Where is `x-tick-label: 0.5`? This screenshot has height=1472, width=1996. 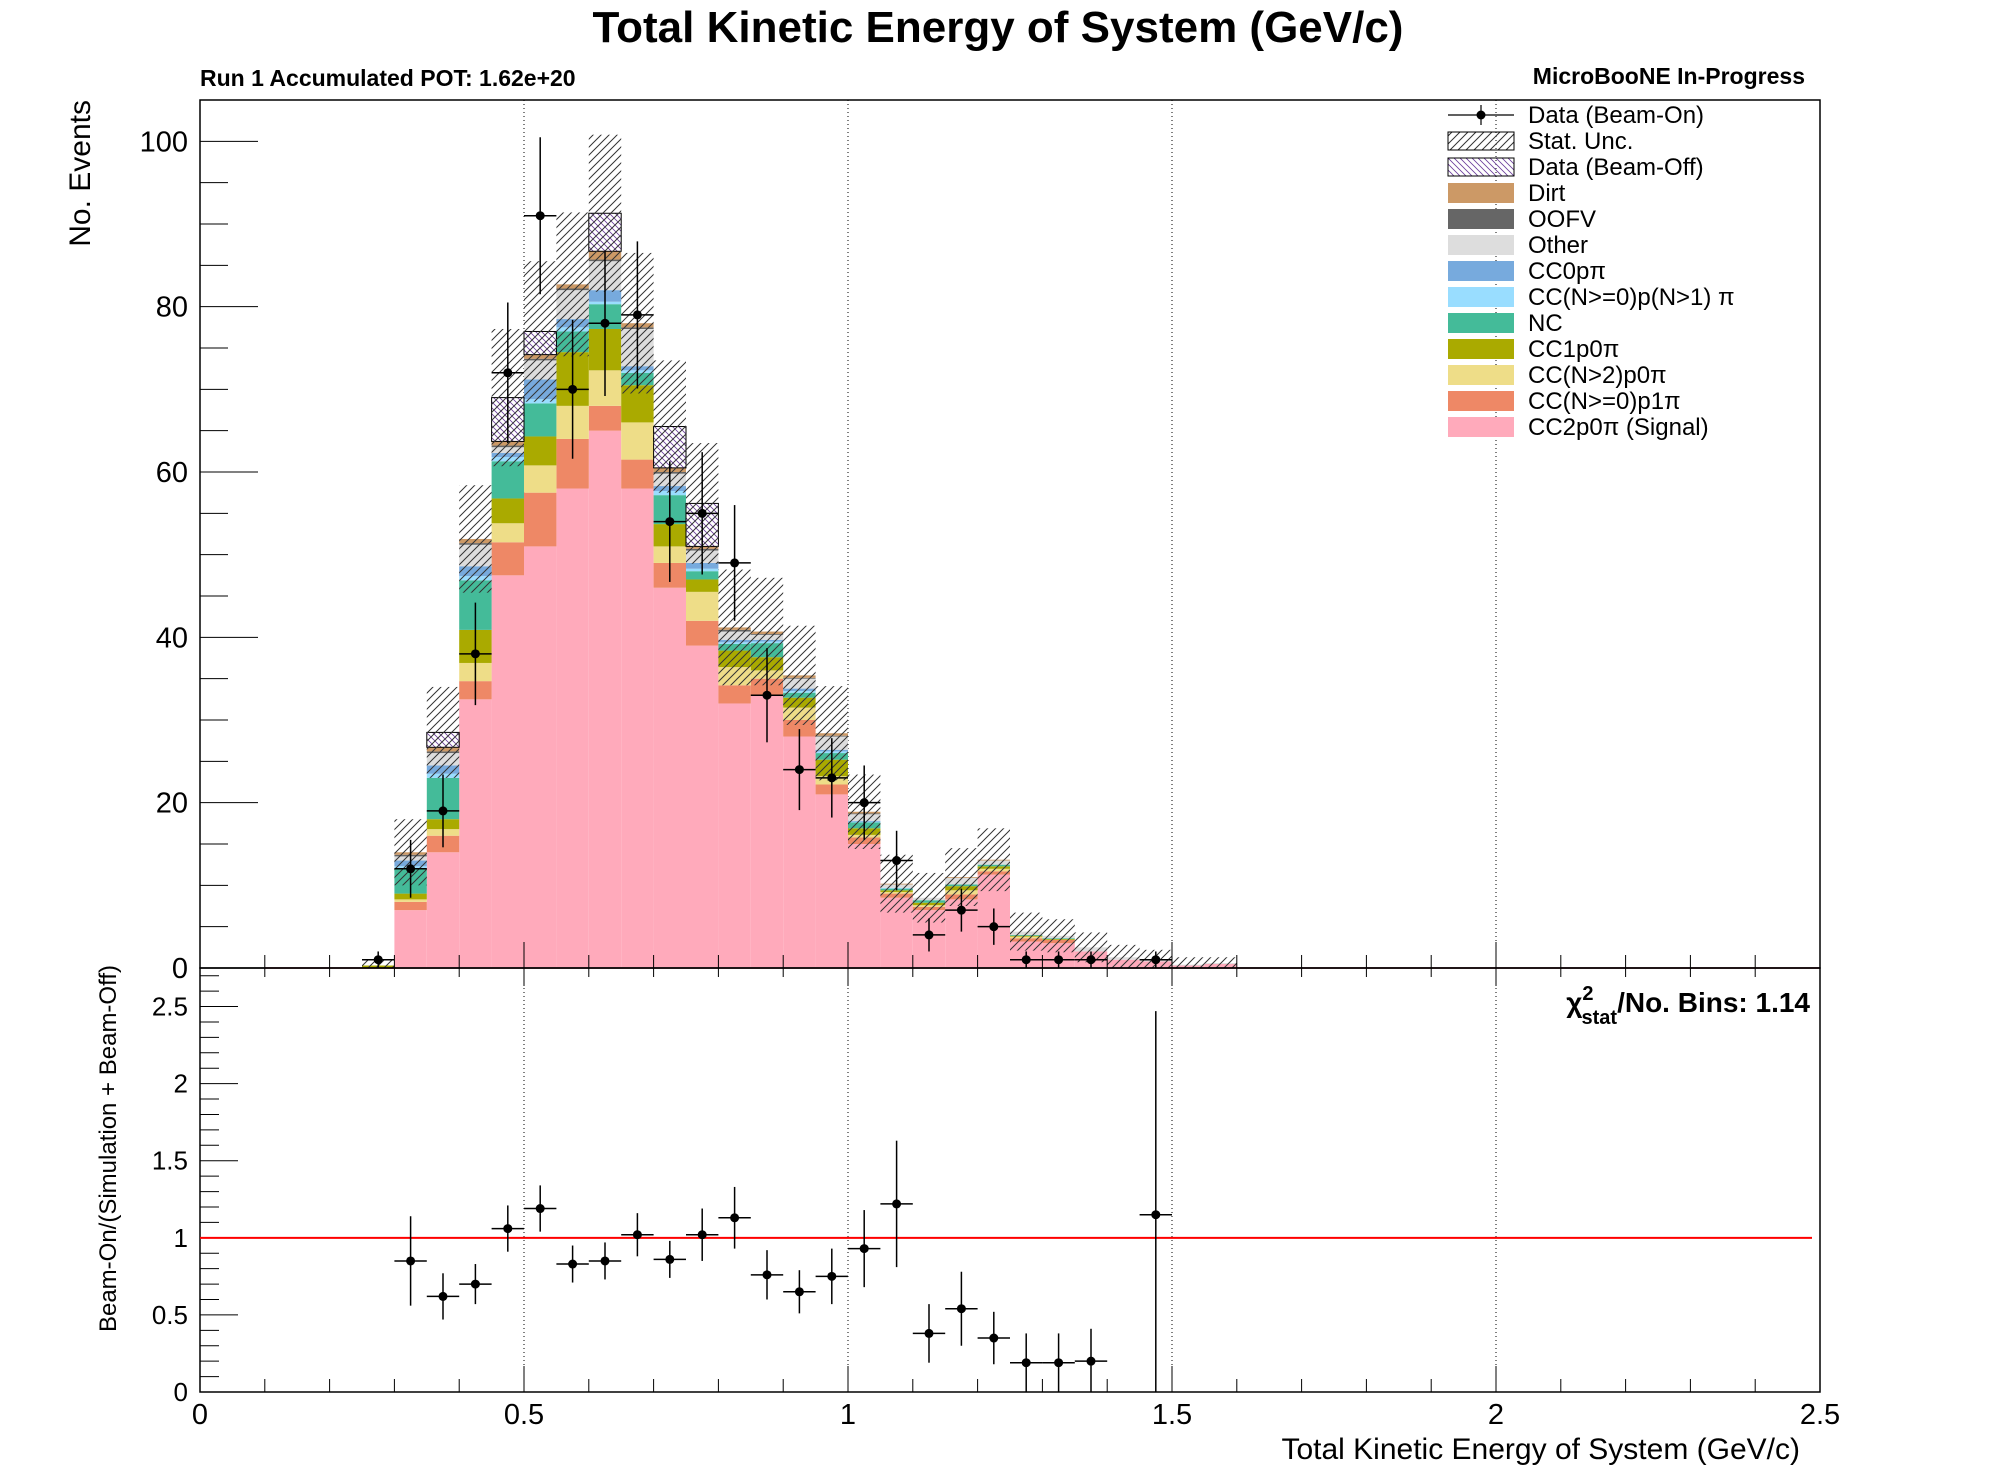
x-tick-label: 0.5 is located at coordinates (524, 1415).